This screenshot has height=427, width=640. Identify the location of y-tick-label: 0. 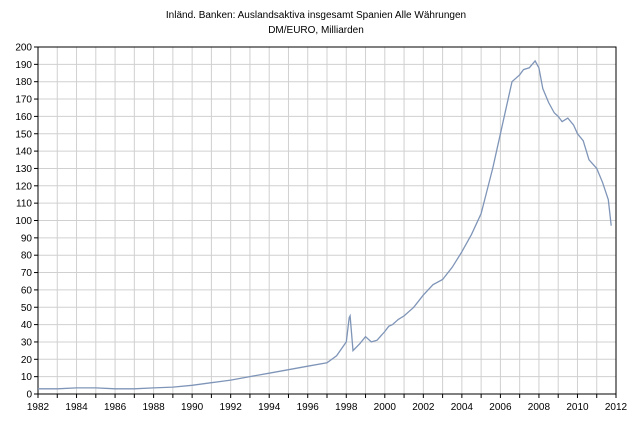
(29, 395).